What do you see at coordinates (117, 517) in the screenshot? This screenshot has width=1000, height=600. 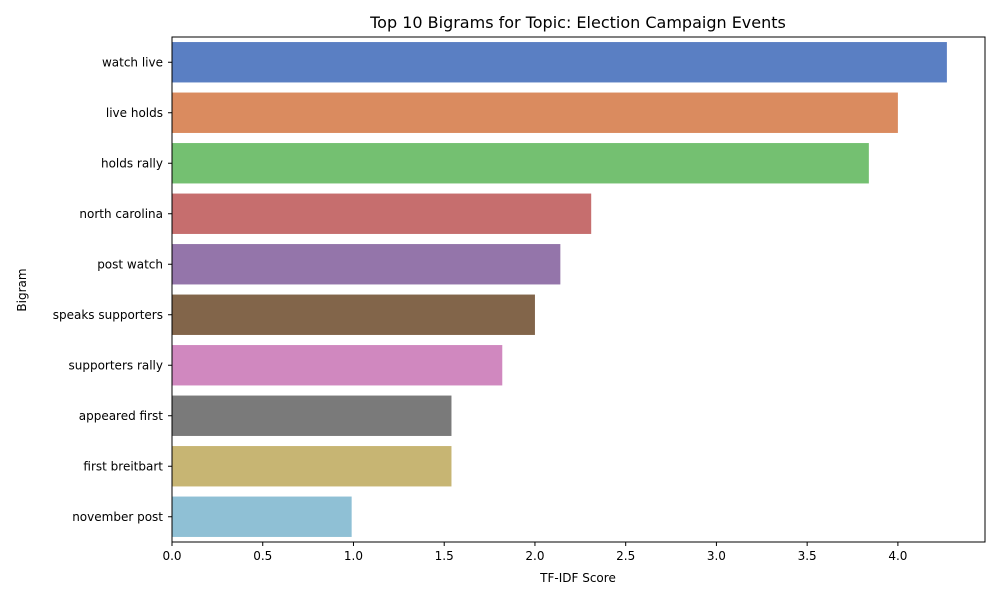 I see `y-tick-label: november post` at bounding box center [117, 517].